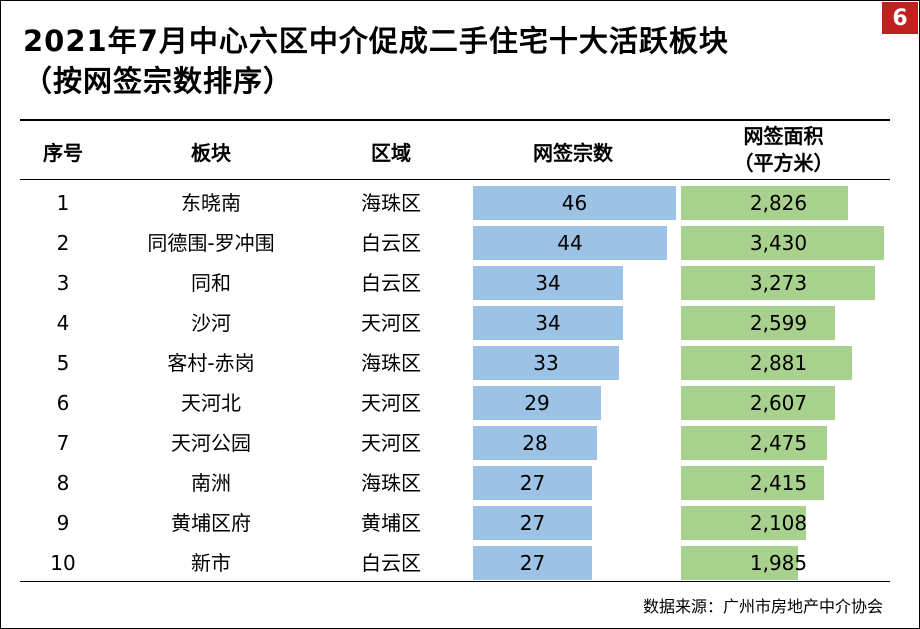 The height and width of the screenshot is (629, 920). I want to click on page-number-badge: 6, so click(900, 18).